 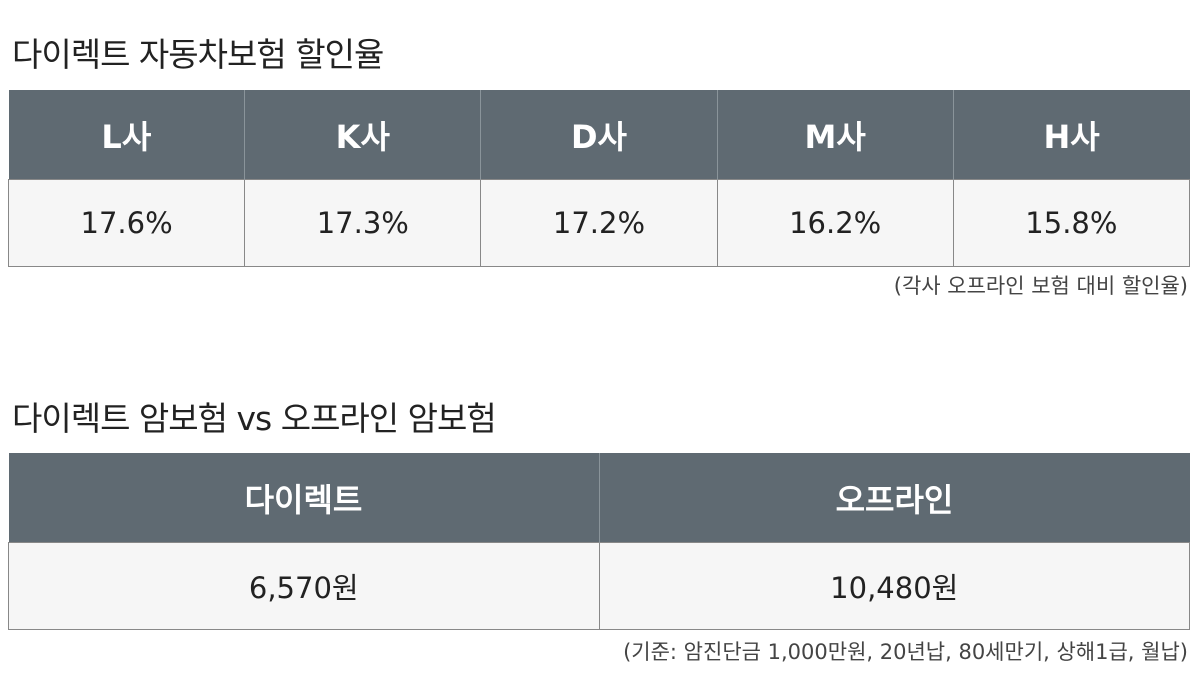 I want to click on data-cell: 17.2%, so click(x=599, y=223).